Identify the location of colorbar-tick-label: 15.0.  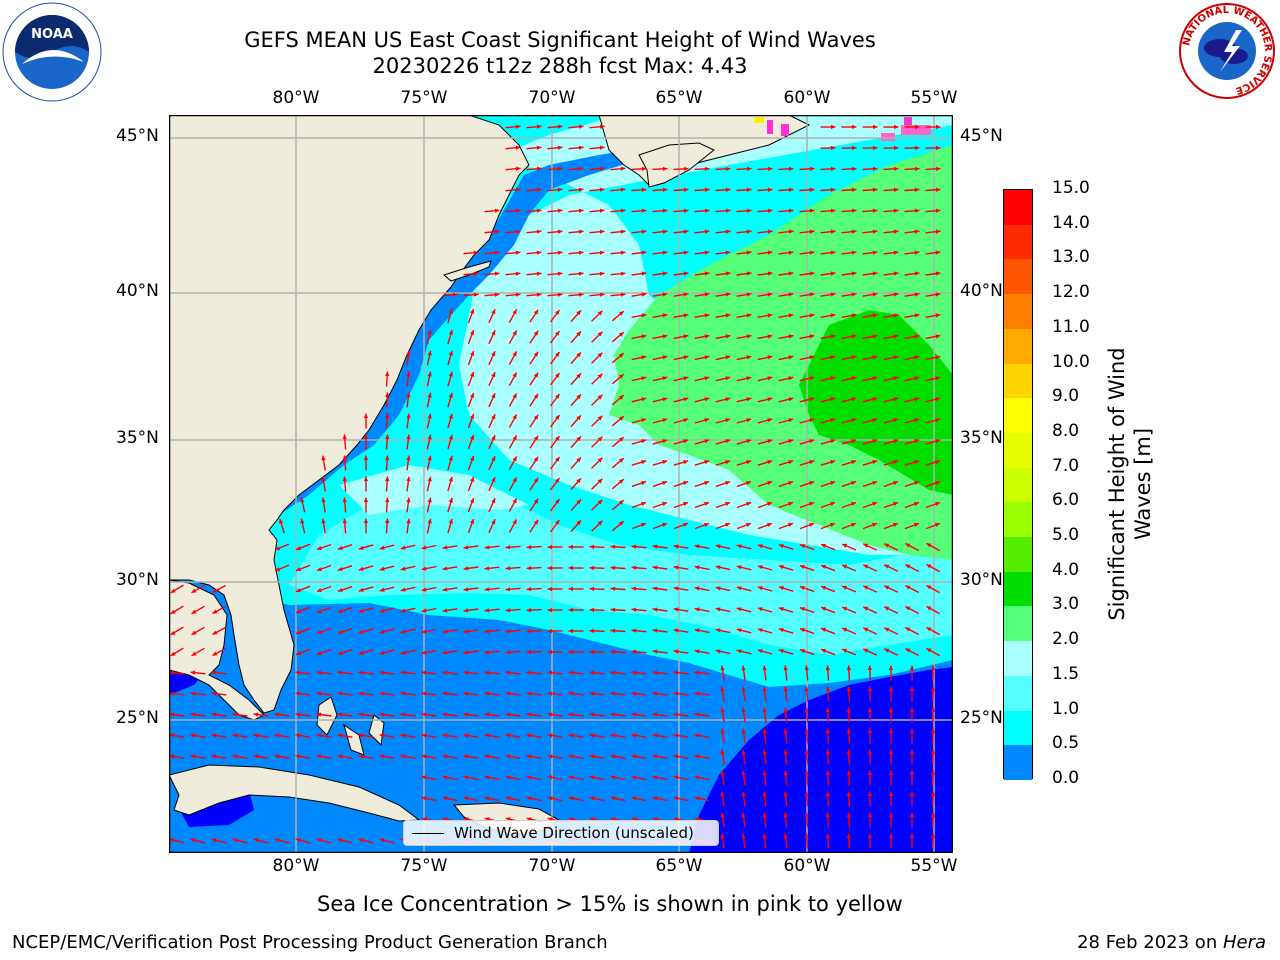
(1071, 188).